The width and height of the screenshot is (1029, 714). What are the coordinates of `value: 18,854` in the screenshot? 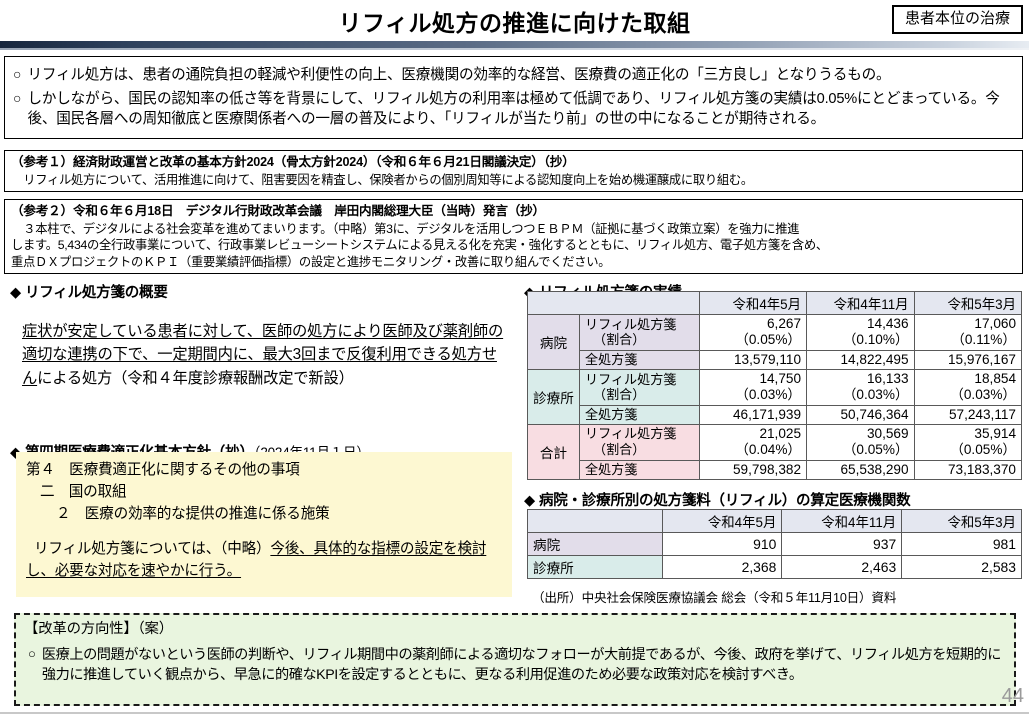 It's located at (995, 378).